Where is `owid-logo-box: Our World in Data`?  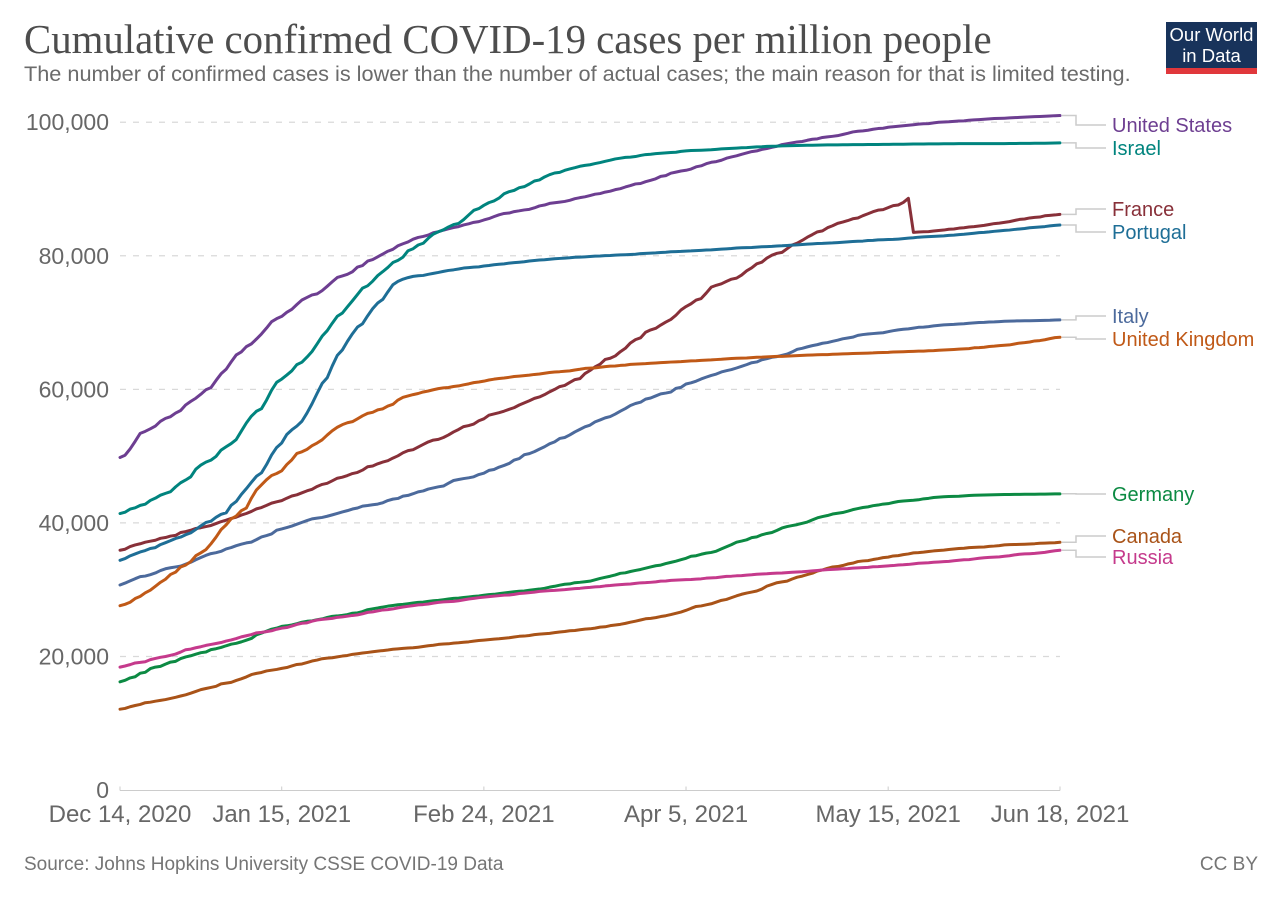
owid-logo-box: Our World in Data is located at coordinates (1211, 45).